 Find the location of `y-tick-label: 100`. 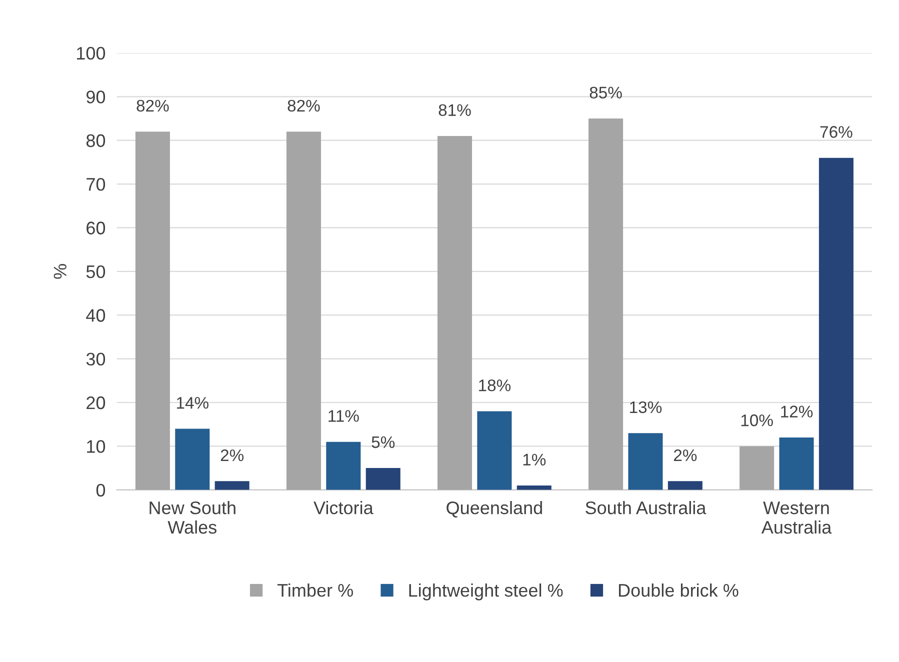

y-tick-label: 100 is located at coordinates (91, 53).